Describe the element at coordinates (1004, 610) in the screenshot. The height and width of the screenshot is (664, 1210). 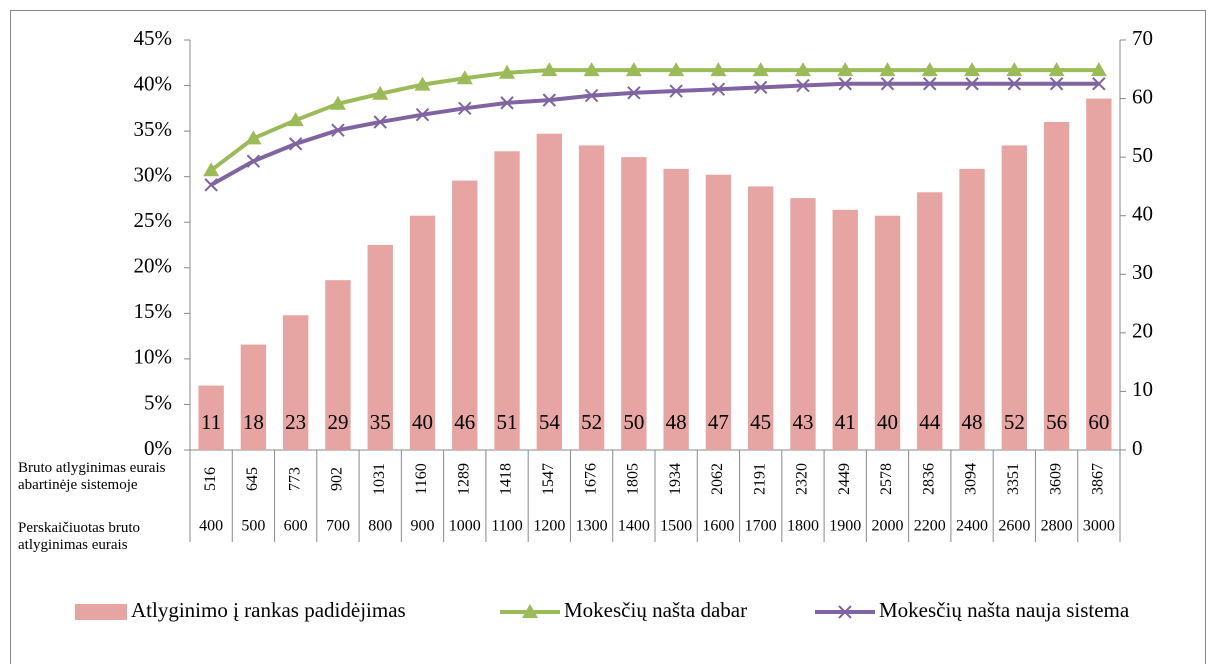
I see `legend-label: Mokesčių našta nauja sistema` at that location.